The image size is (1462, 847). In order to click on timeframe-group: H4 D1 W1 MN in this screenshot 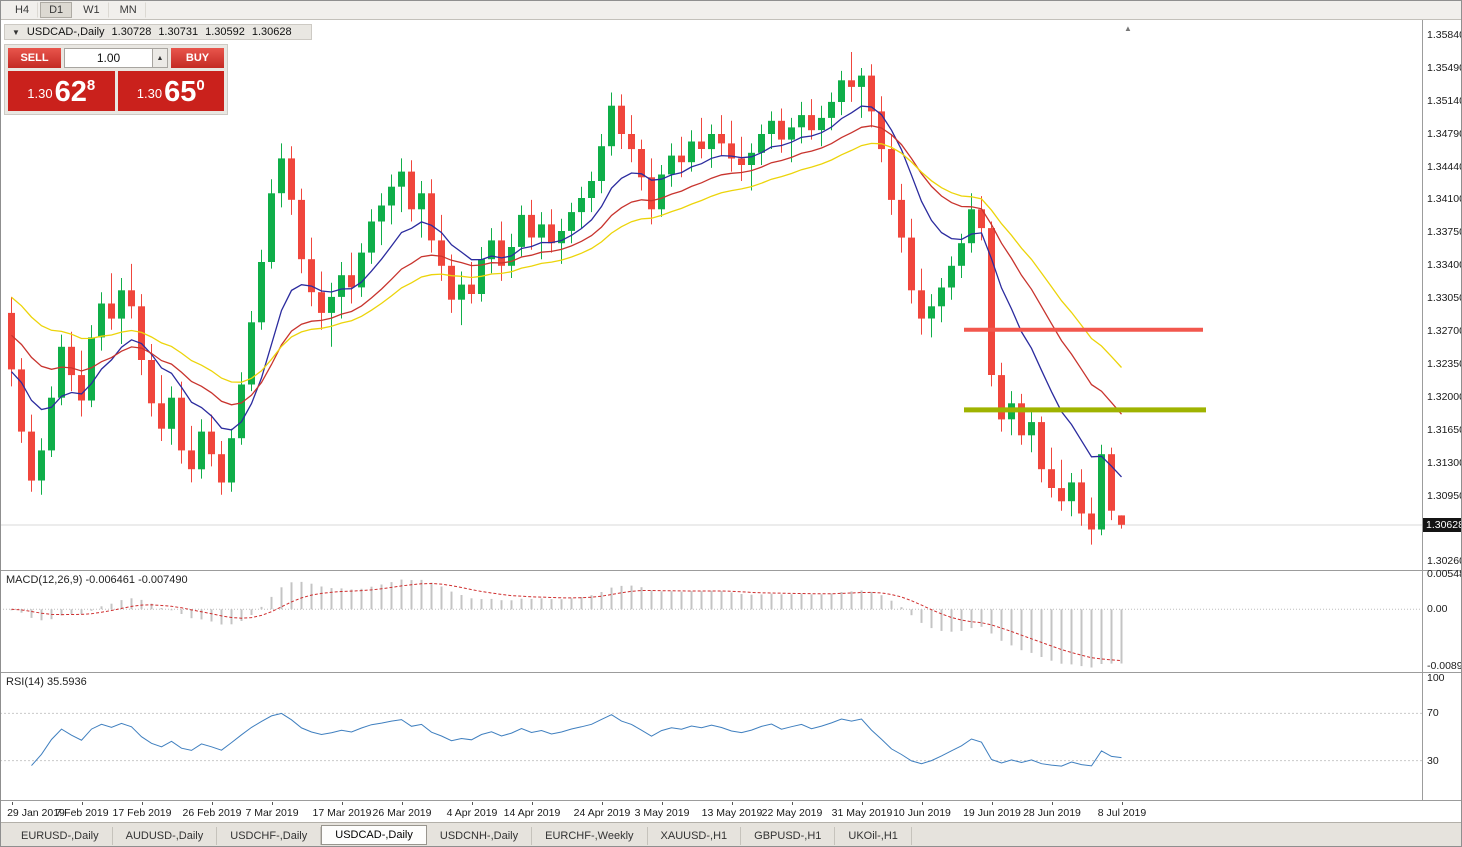, I will do `click(77, 9)`.